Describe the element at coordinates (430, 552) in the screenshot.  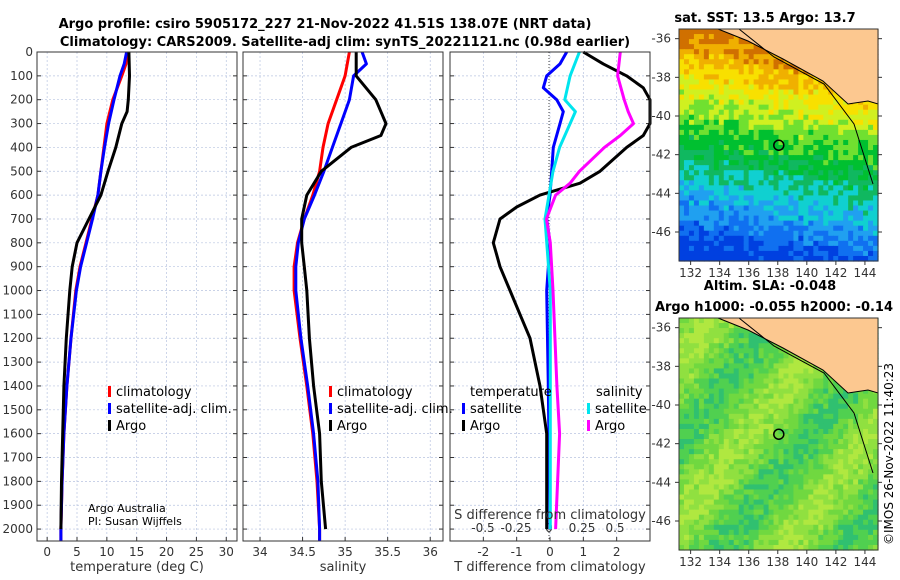
I see `x-tick-label: 36` at that location.